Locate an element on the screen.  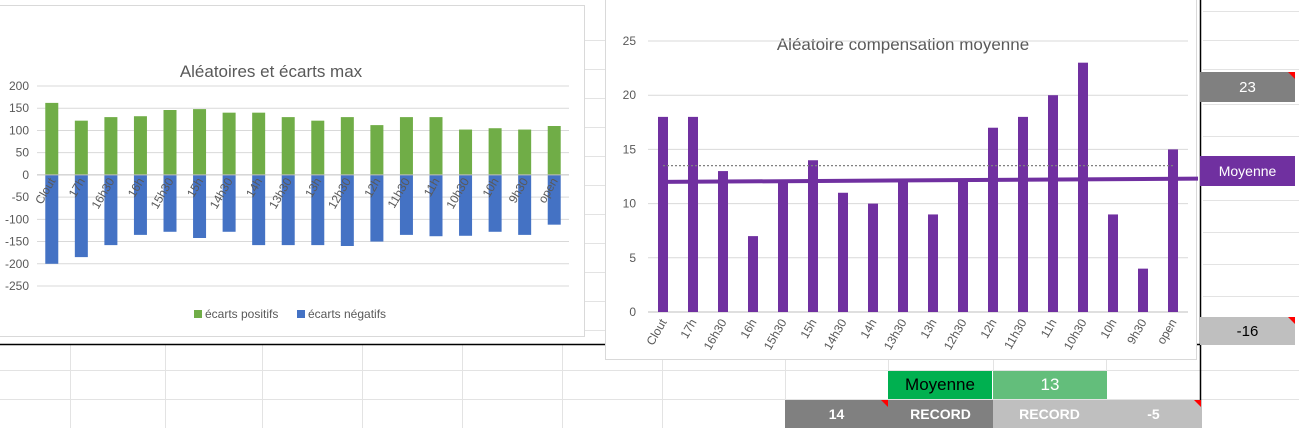
trend-line is located at coordinates (930, 180).